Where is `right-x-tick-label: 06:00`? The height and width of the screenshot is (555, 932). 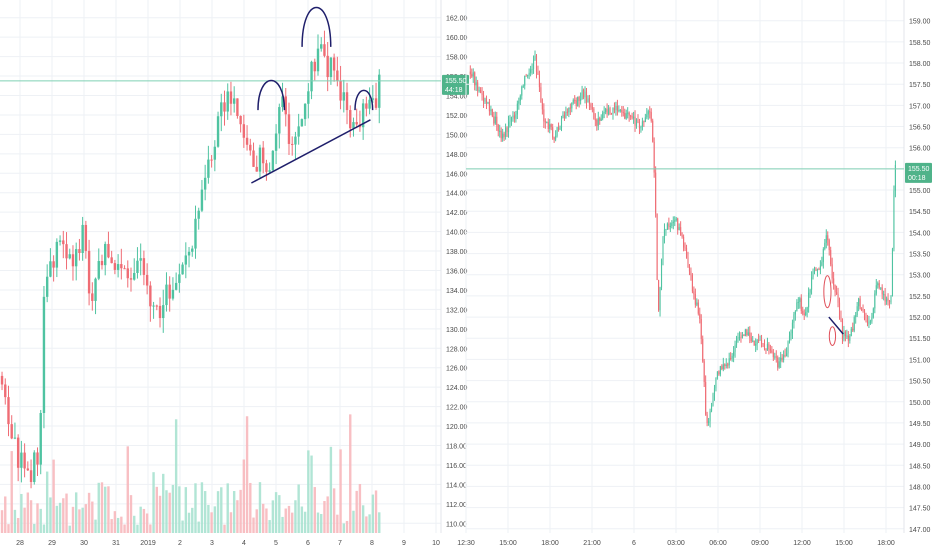
right-x-tick-label: 06:00 is located at coordinates (718, 543).